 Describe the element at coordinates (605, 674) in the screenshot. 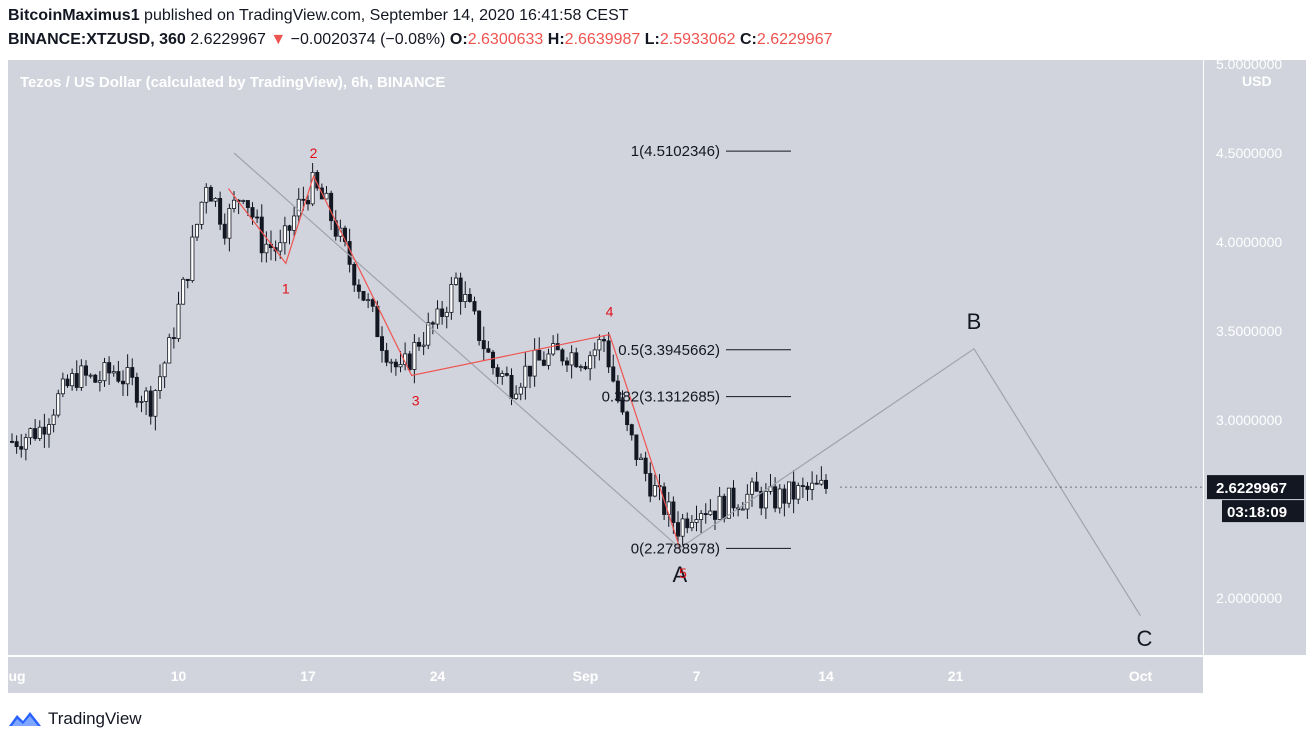

I see `time-axis` at that location.